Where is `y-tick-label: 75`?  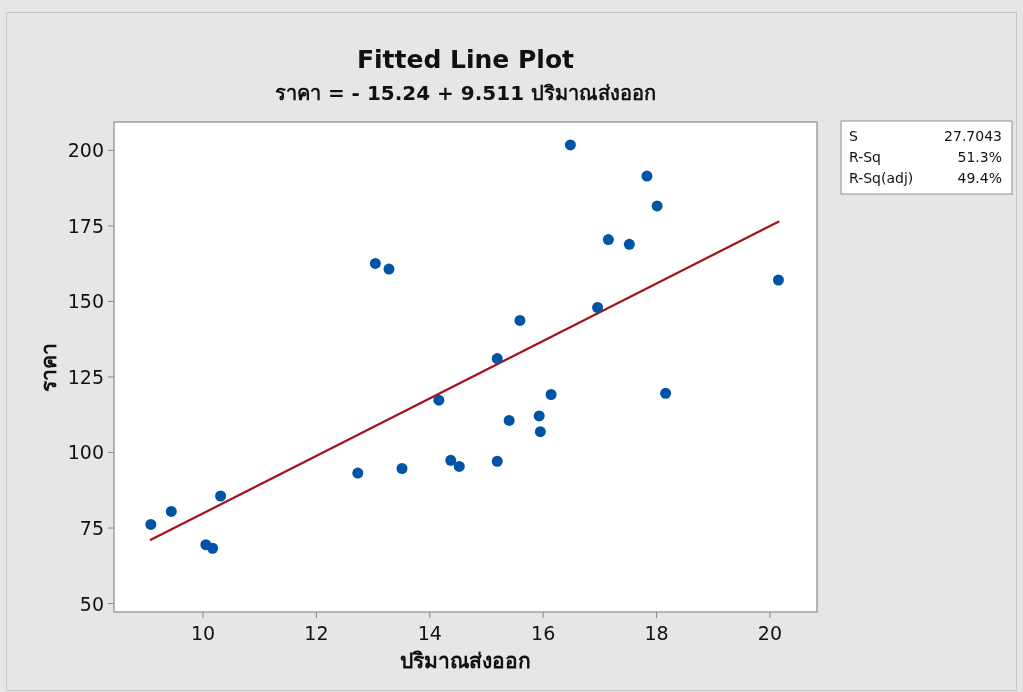 y-tick-label: 75 is located at coordinates (91, 528).